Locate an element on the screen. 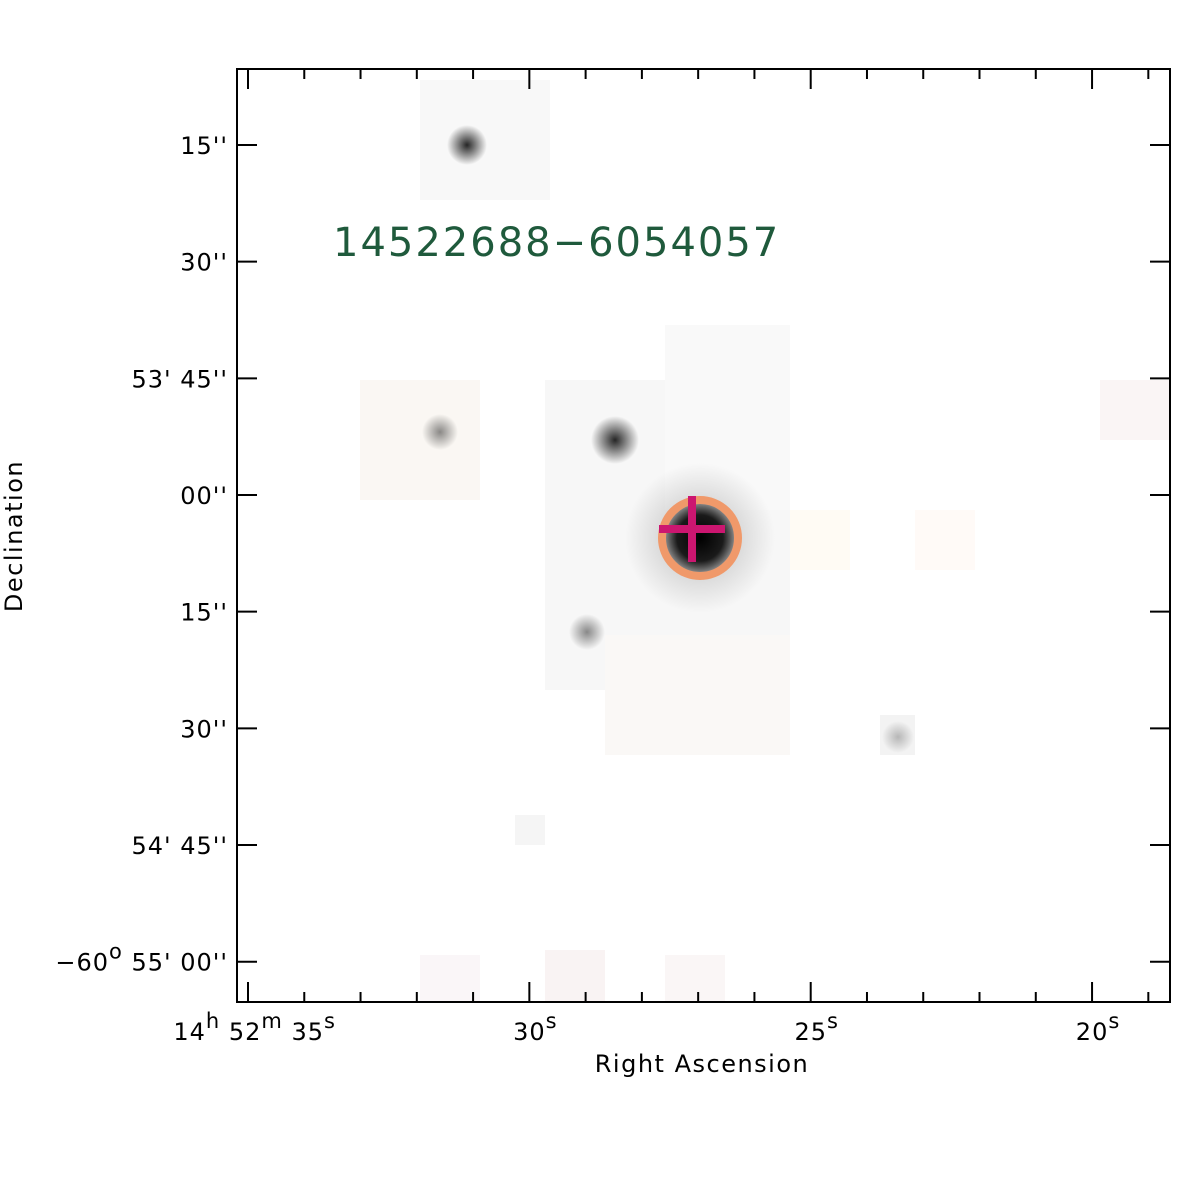  tick-label: 54' 45'' is located at coordinates (180, 846).